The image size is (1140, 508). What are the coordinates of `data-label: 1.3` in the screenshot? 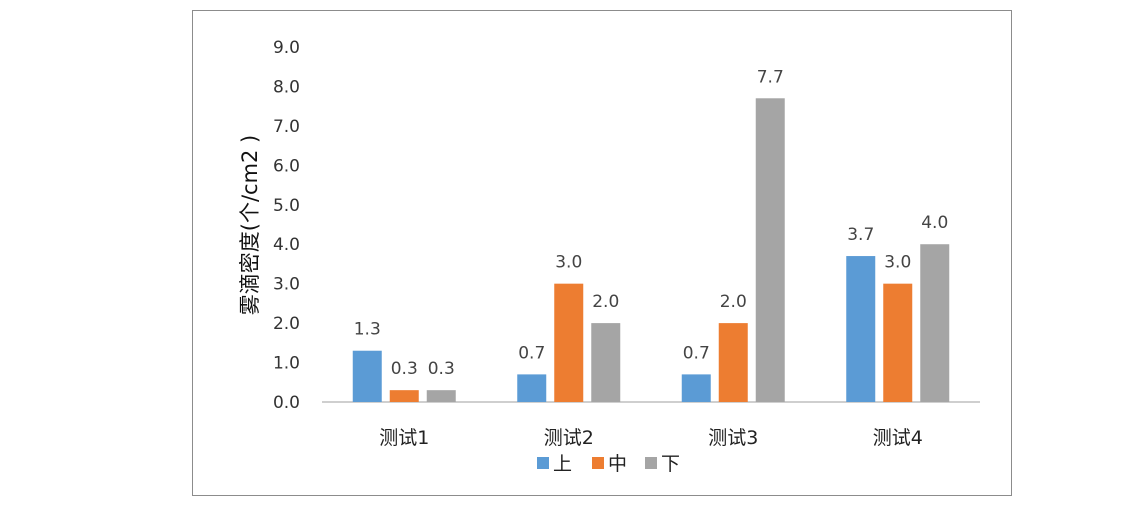 It's located at (367, 330).